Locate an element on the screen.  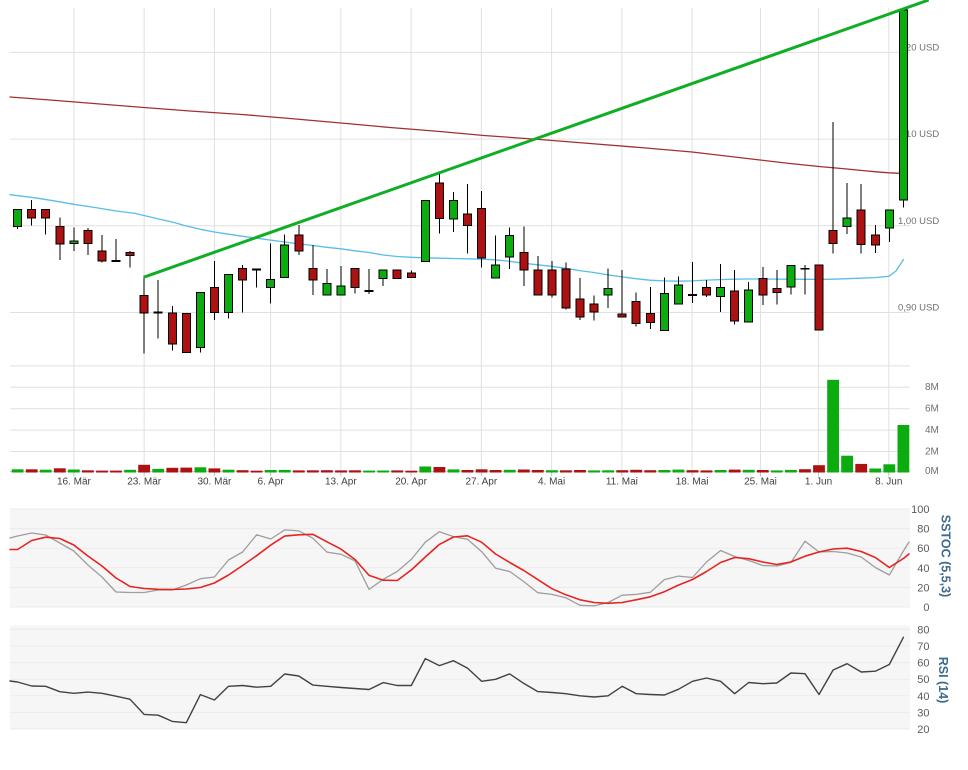
svg-text: 1,20 USD is located at coordinates (918, 47).